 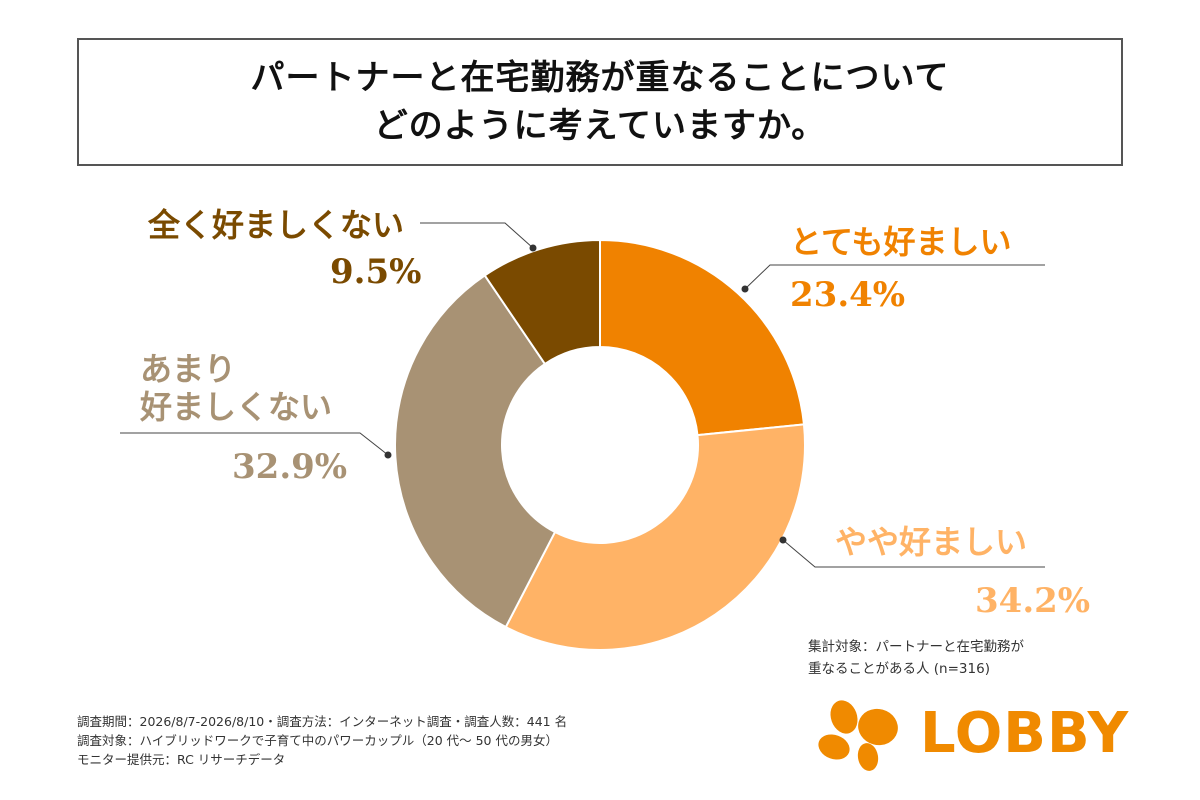 What do you see at coordinates (181, 759) in the screenshot?
I see `survey-provider: モニター提供元：RC リサーチデータ` at bounding box center [181, 759].